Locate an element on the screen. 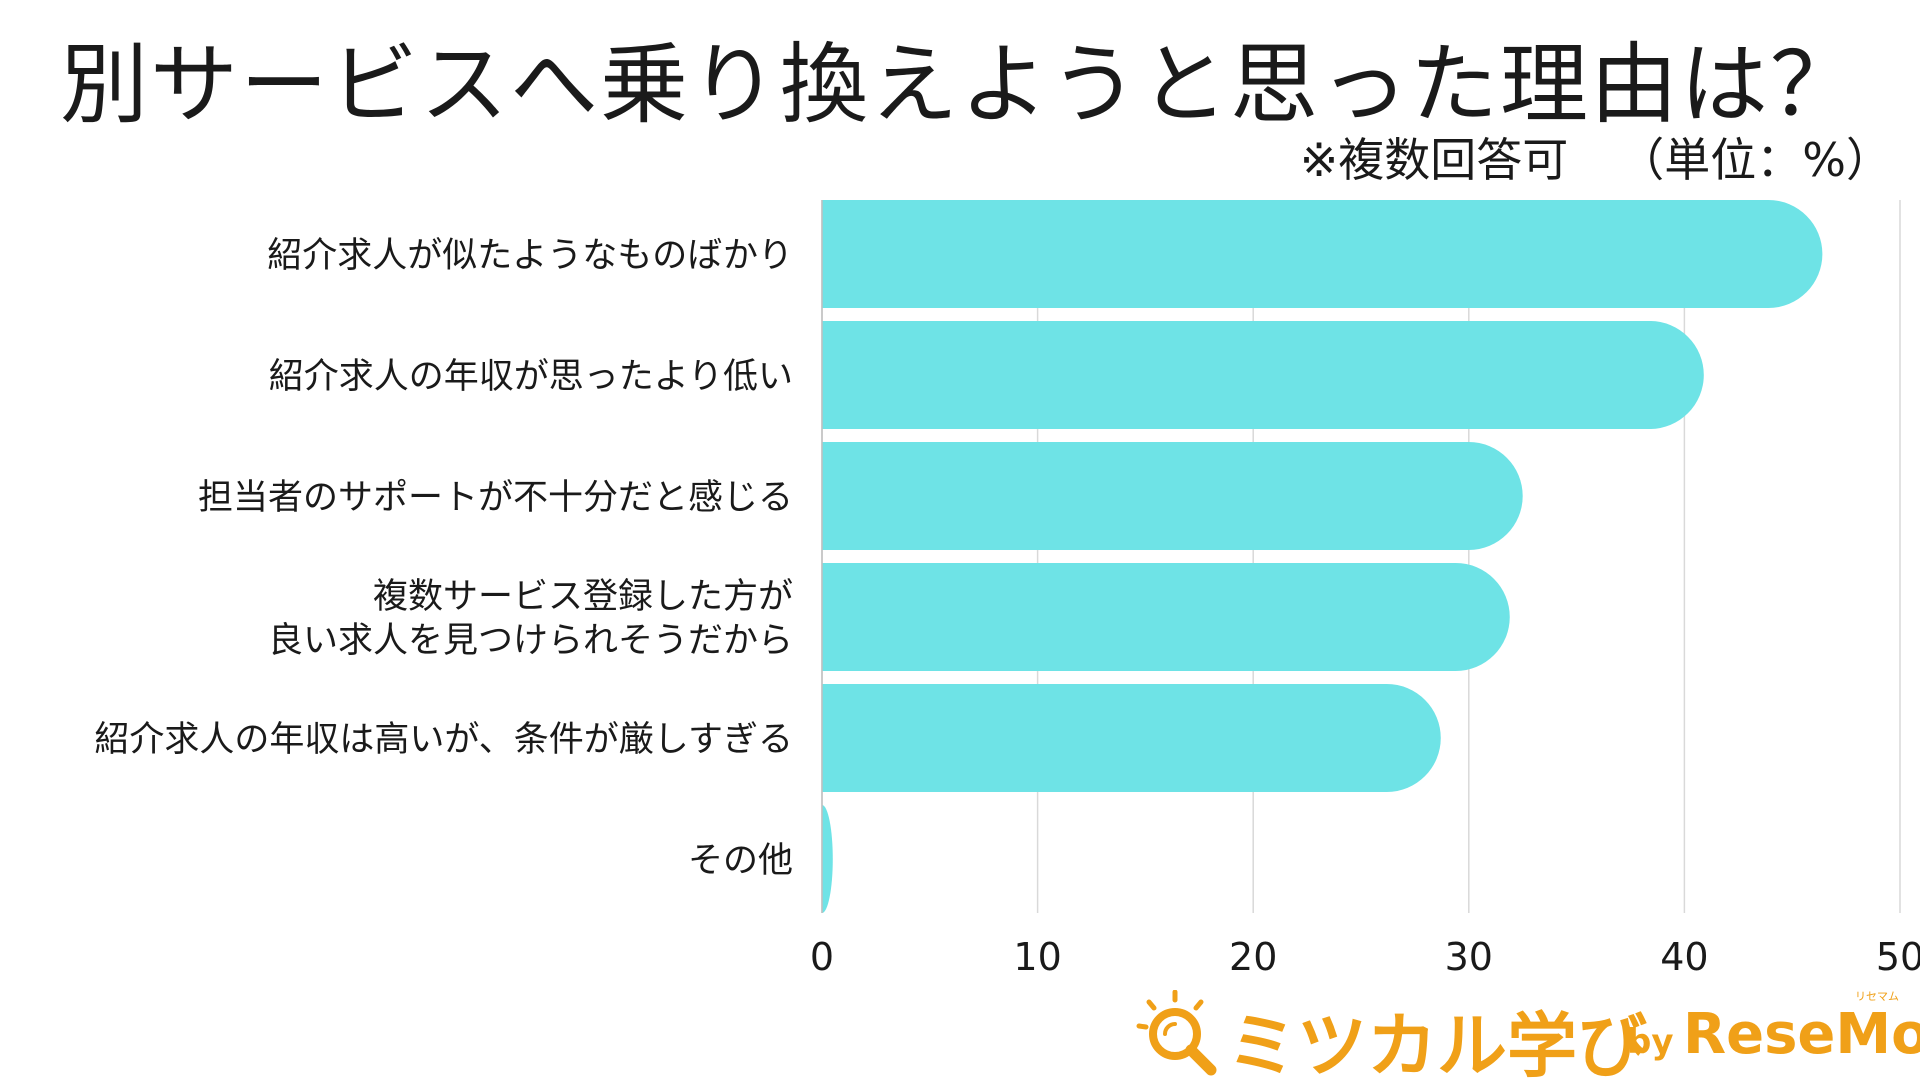 Image resolution: width=1920 pixels, height=1091 pixels. category-label: 複数サービス登録した方が is located at coordinates (583, 597).